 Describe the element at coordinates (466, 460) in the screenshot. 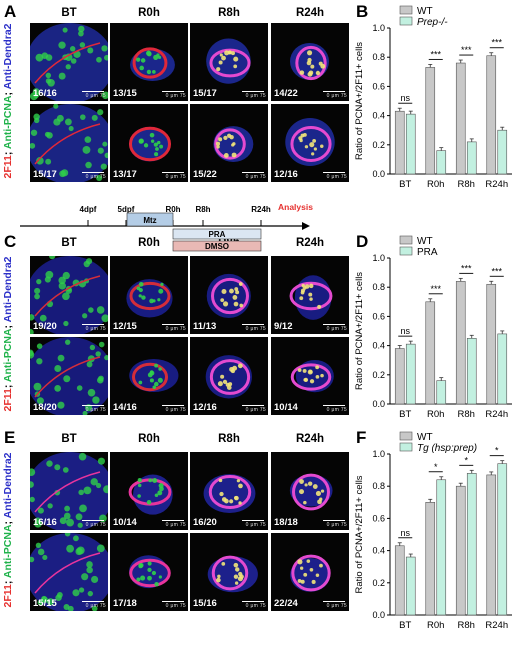

I see `significance-label: *` at that location.